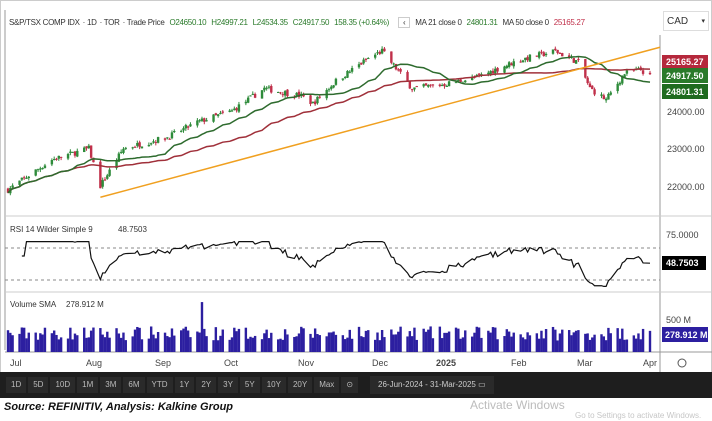 This screenshot has width=712, height=421. I want to click on volume-badge, so click(685, 334).